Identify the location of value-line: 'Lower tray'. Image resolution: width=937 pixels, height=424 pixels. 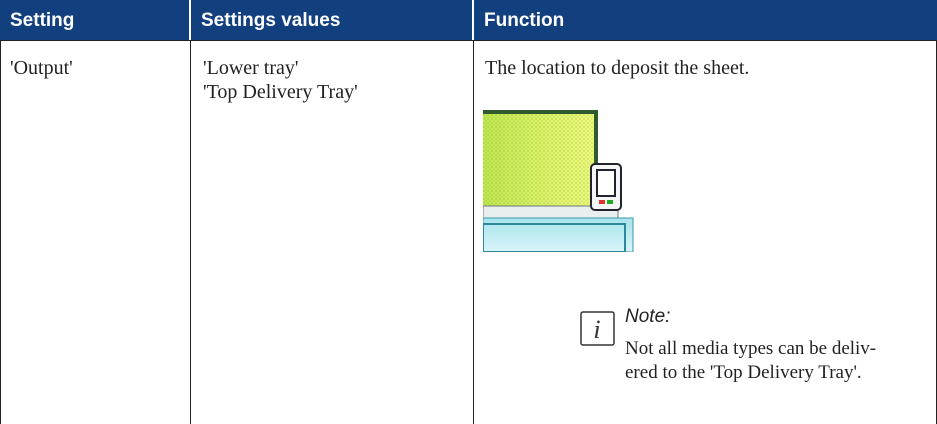
(251, 68).